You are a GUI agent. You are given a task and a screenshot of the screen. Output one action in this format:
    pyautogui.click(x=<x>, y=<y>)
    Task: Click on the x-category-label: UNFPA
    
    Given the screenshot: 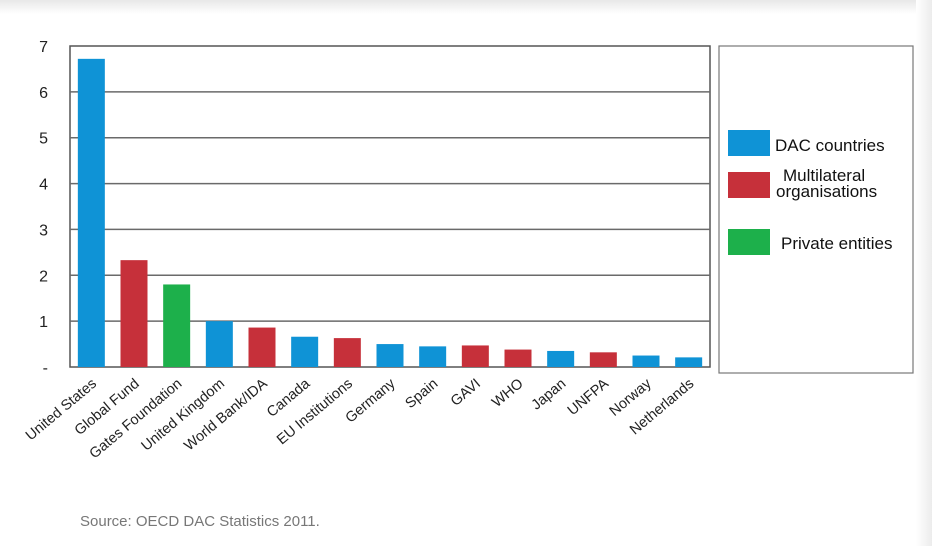 What is the action you would take?
    pyautogui.click(x=588, y=397)
    